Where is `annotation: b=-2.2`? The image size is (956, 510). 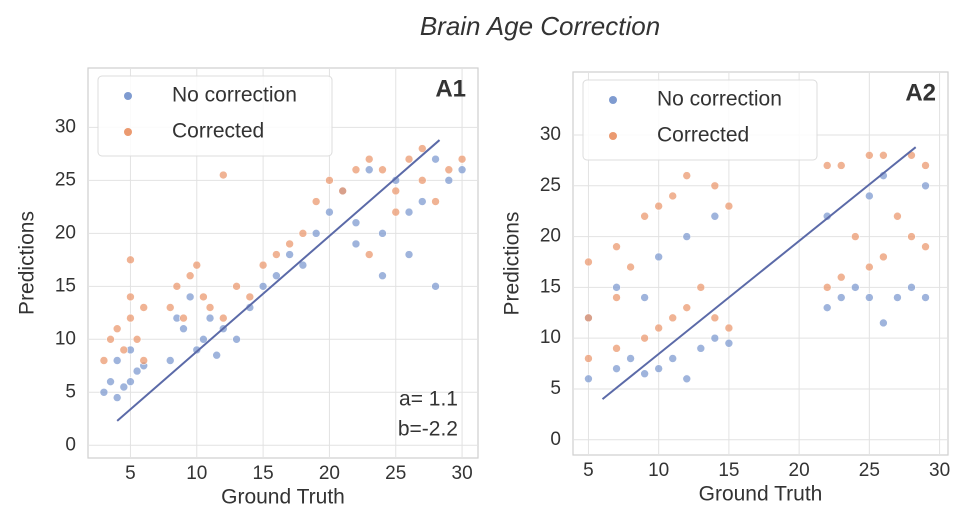
annotation: b=-2.2 is located at coordinates (428, 429).